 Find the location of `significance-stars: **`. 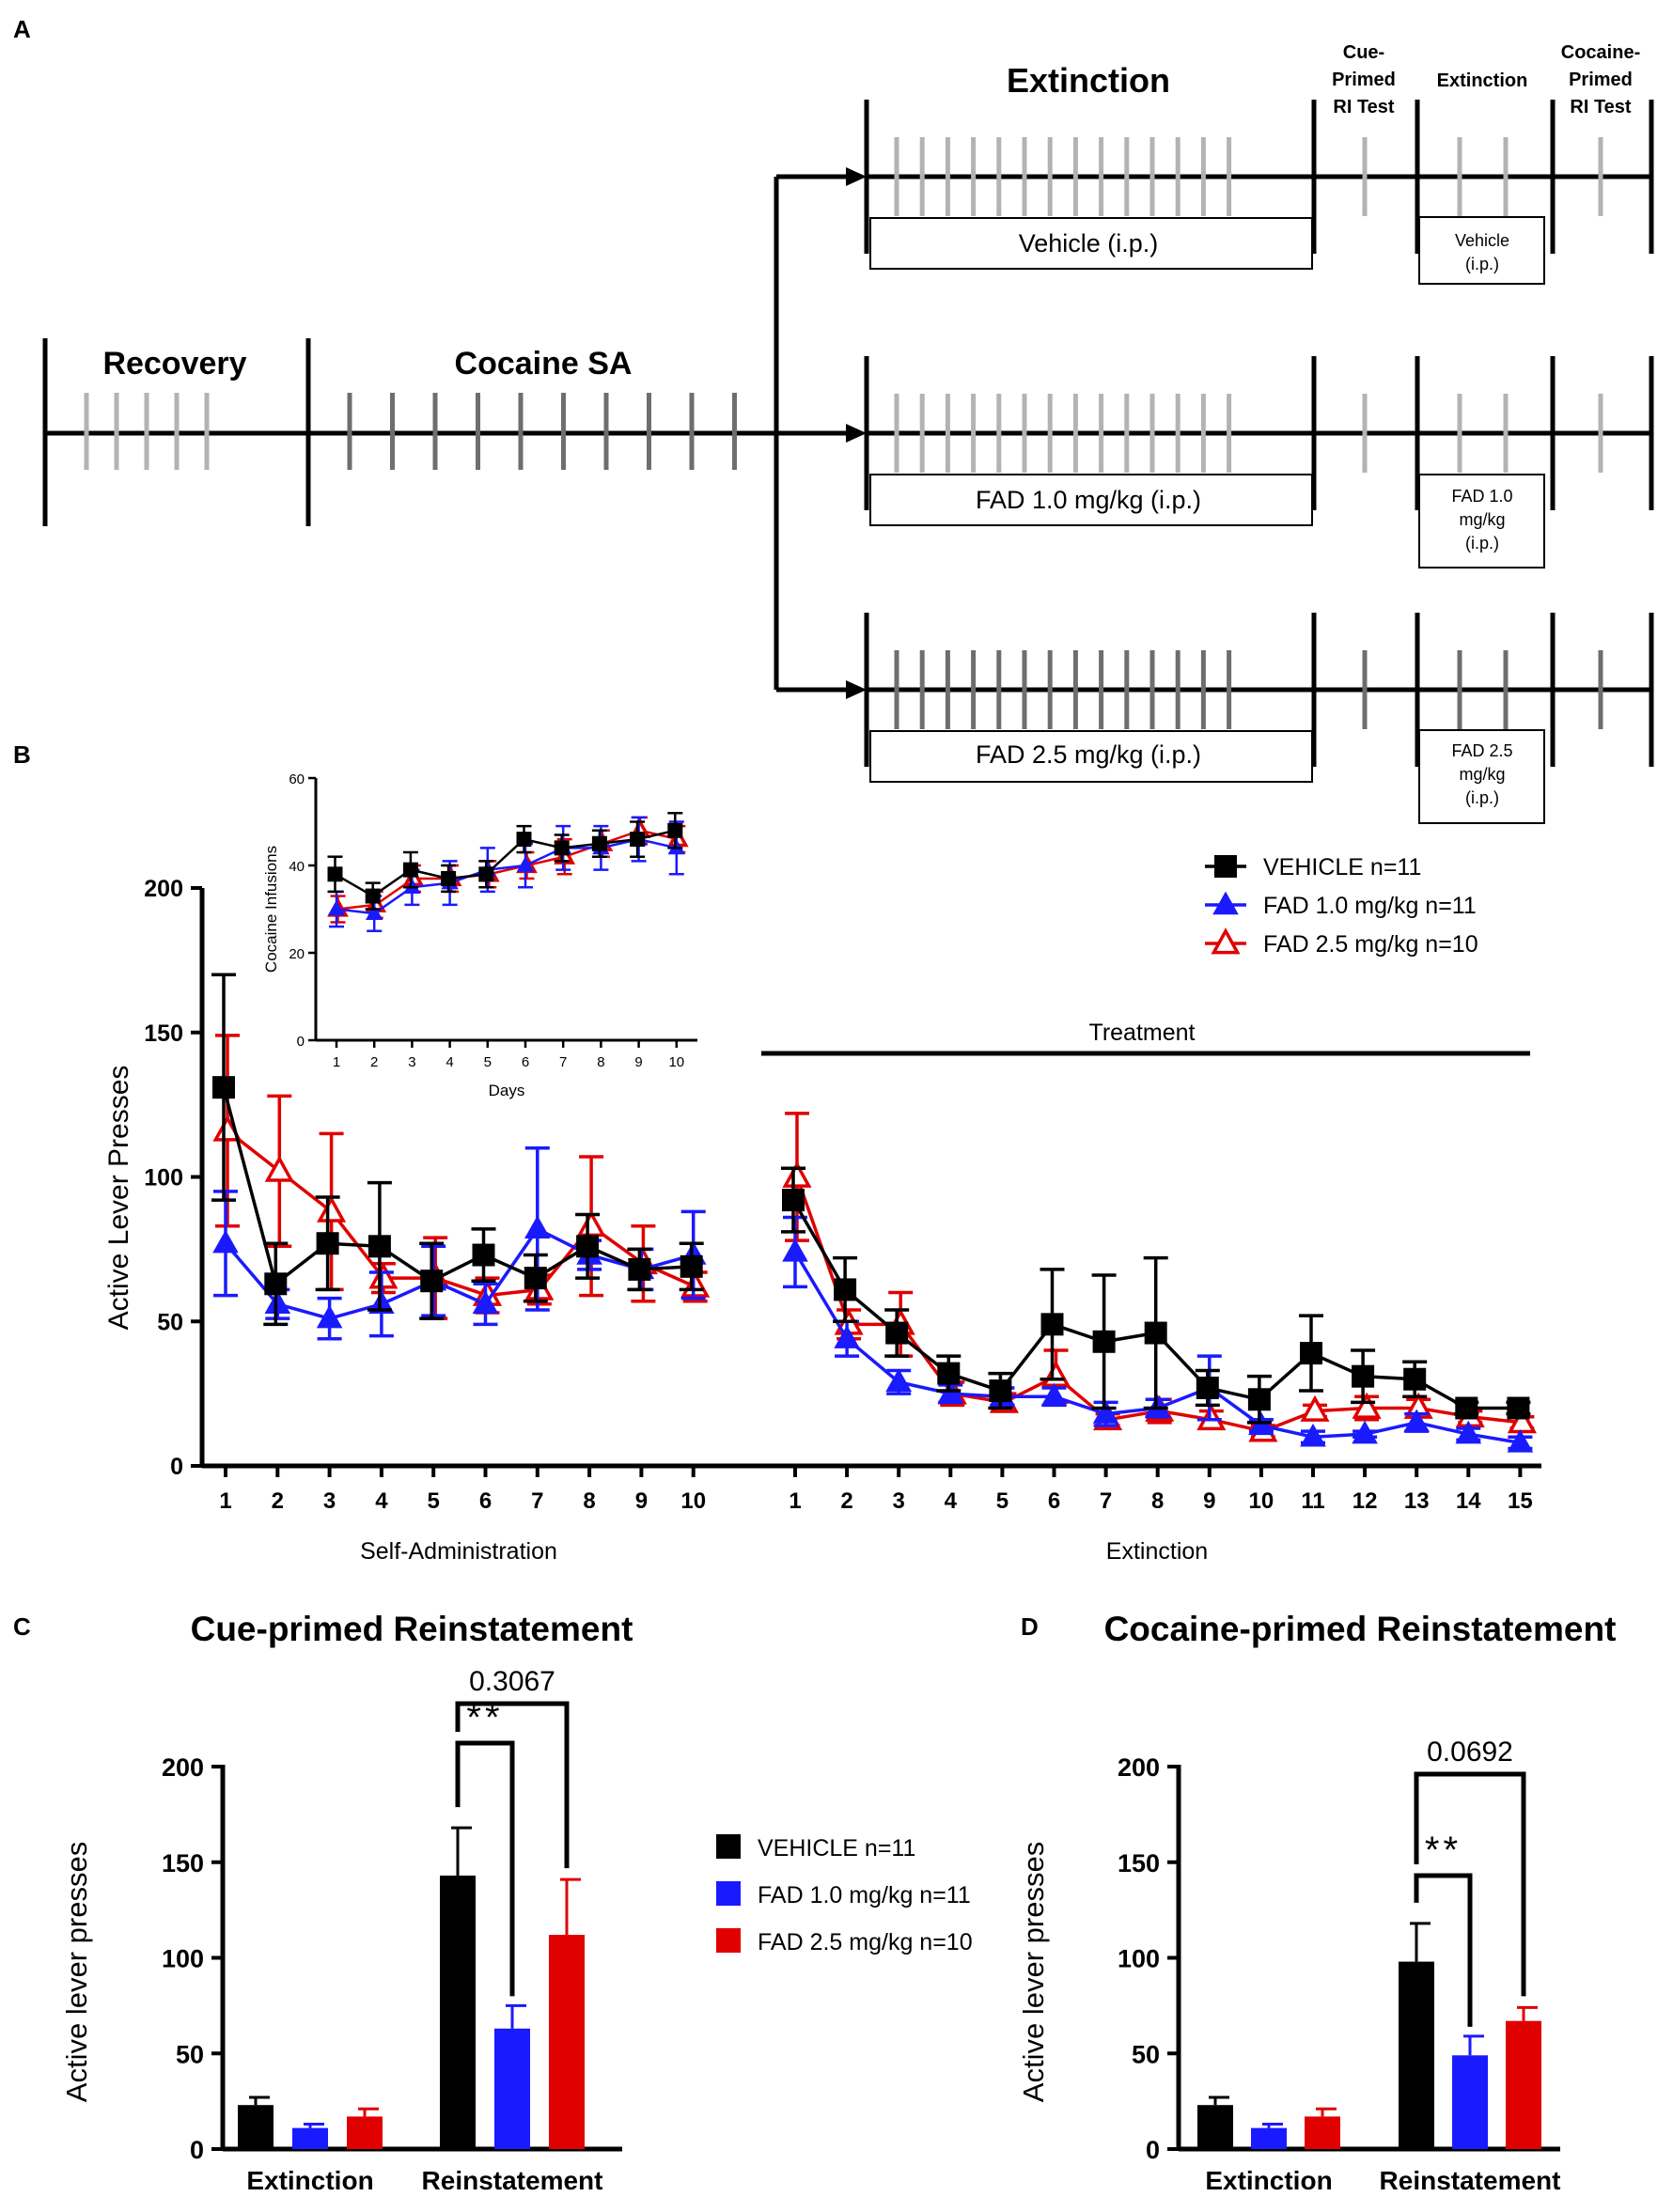

significance-stars: ** is located at coordinates (1443, 1850).